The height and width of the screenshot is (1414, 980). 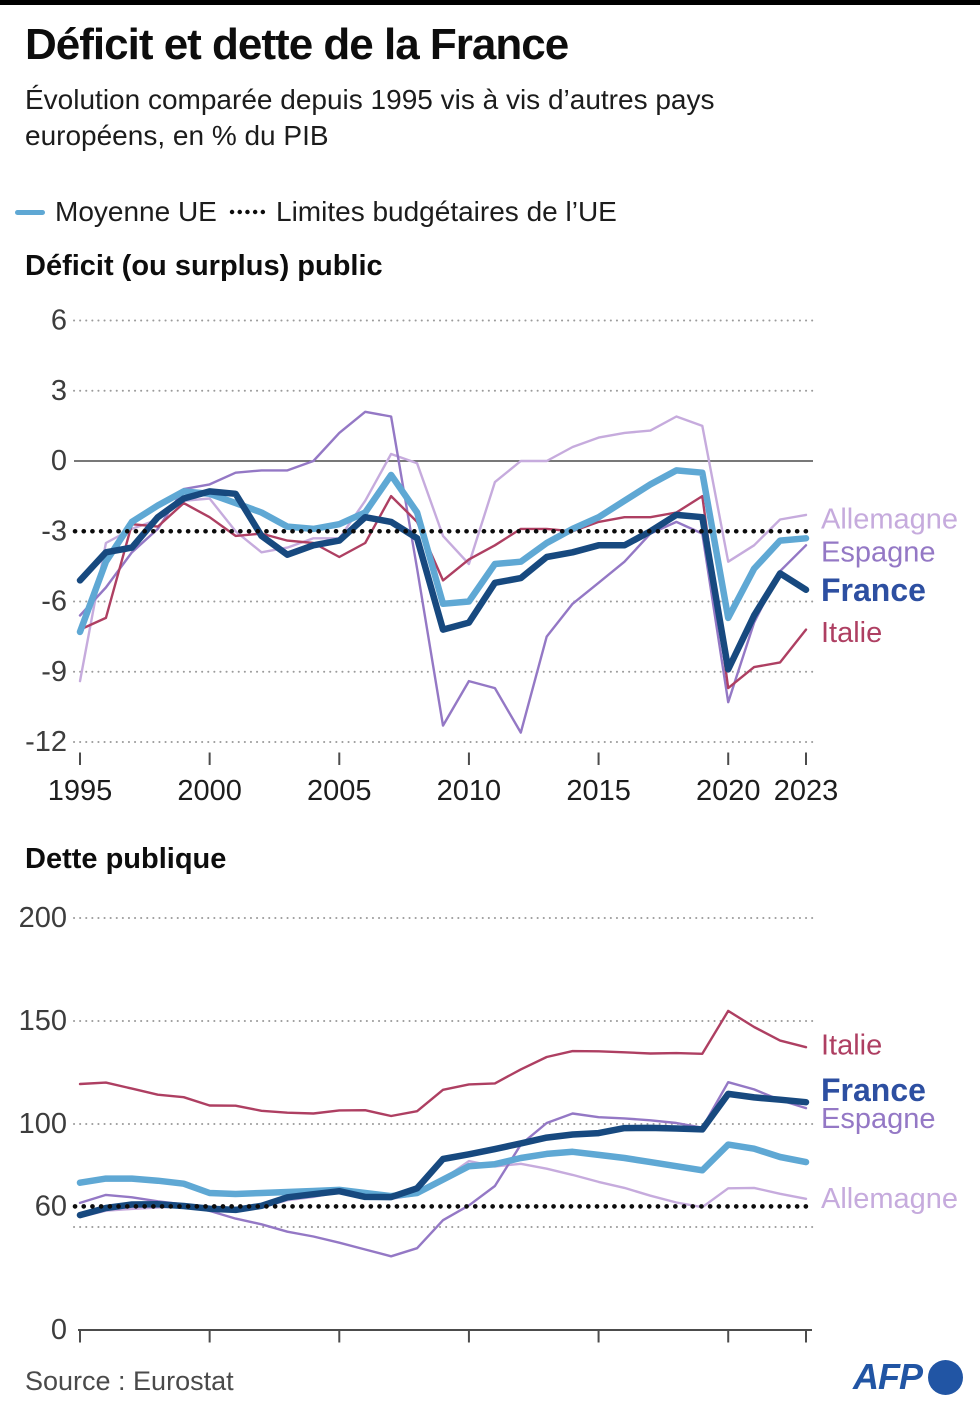 What do you see at coordinates (204, 266) in the screenshot?
I see `deficit-chart-heading: Déficit (ou surplus) public` at bounding box center [204, 266].